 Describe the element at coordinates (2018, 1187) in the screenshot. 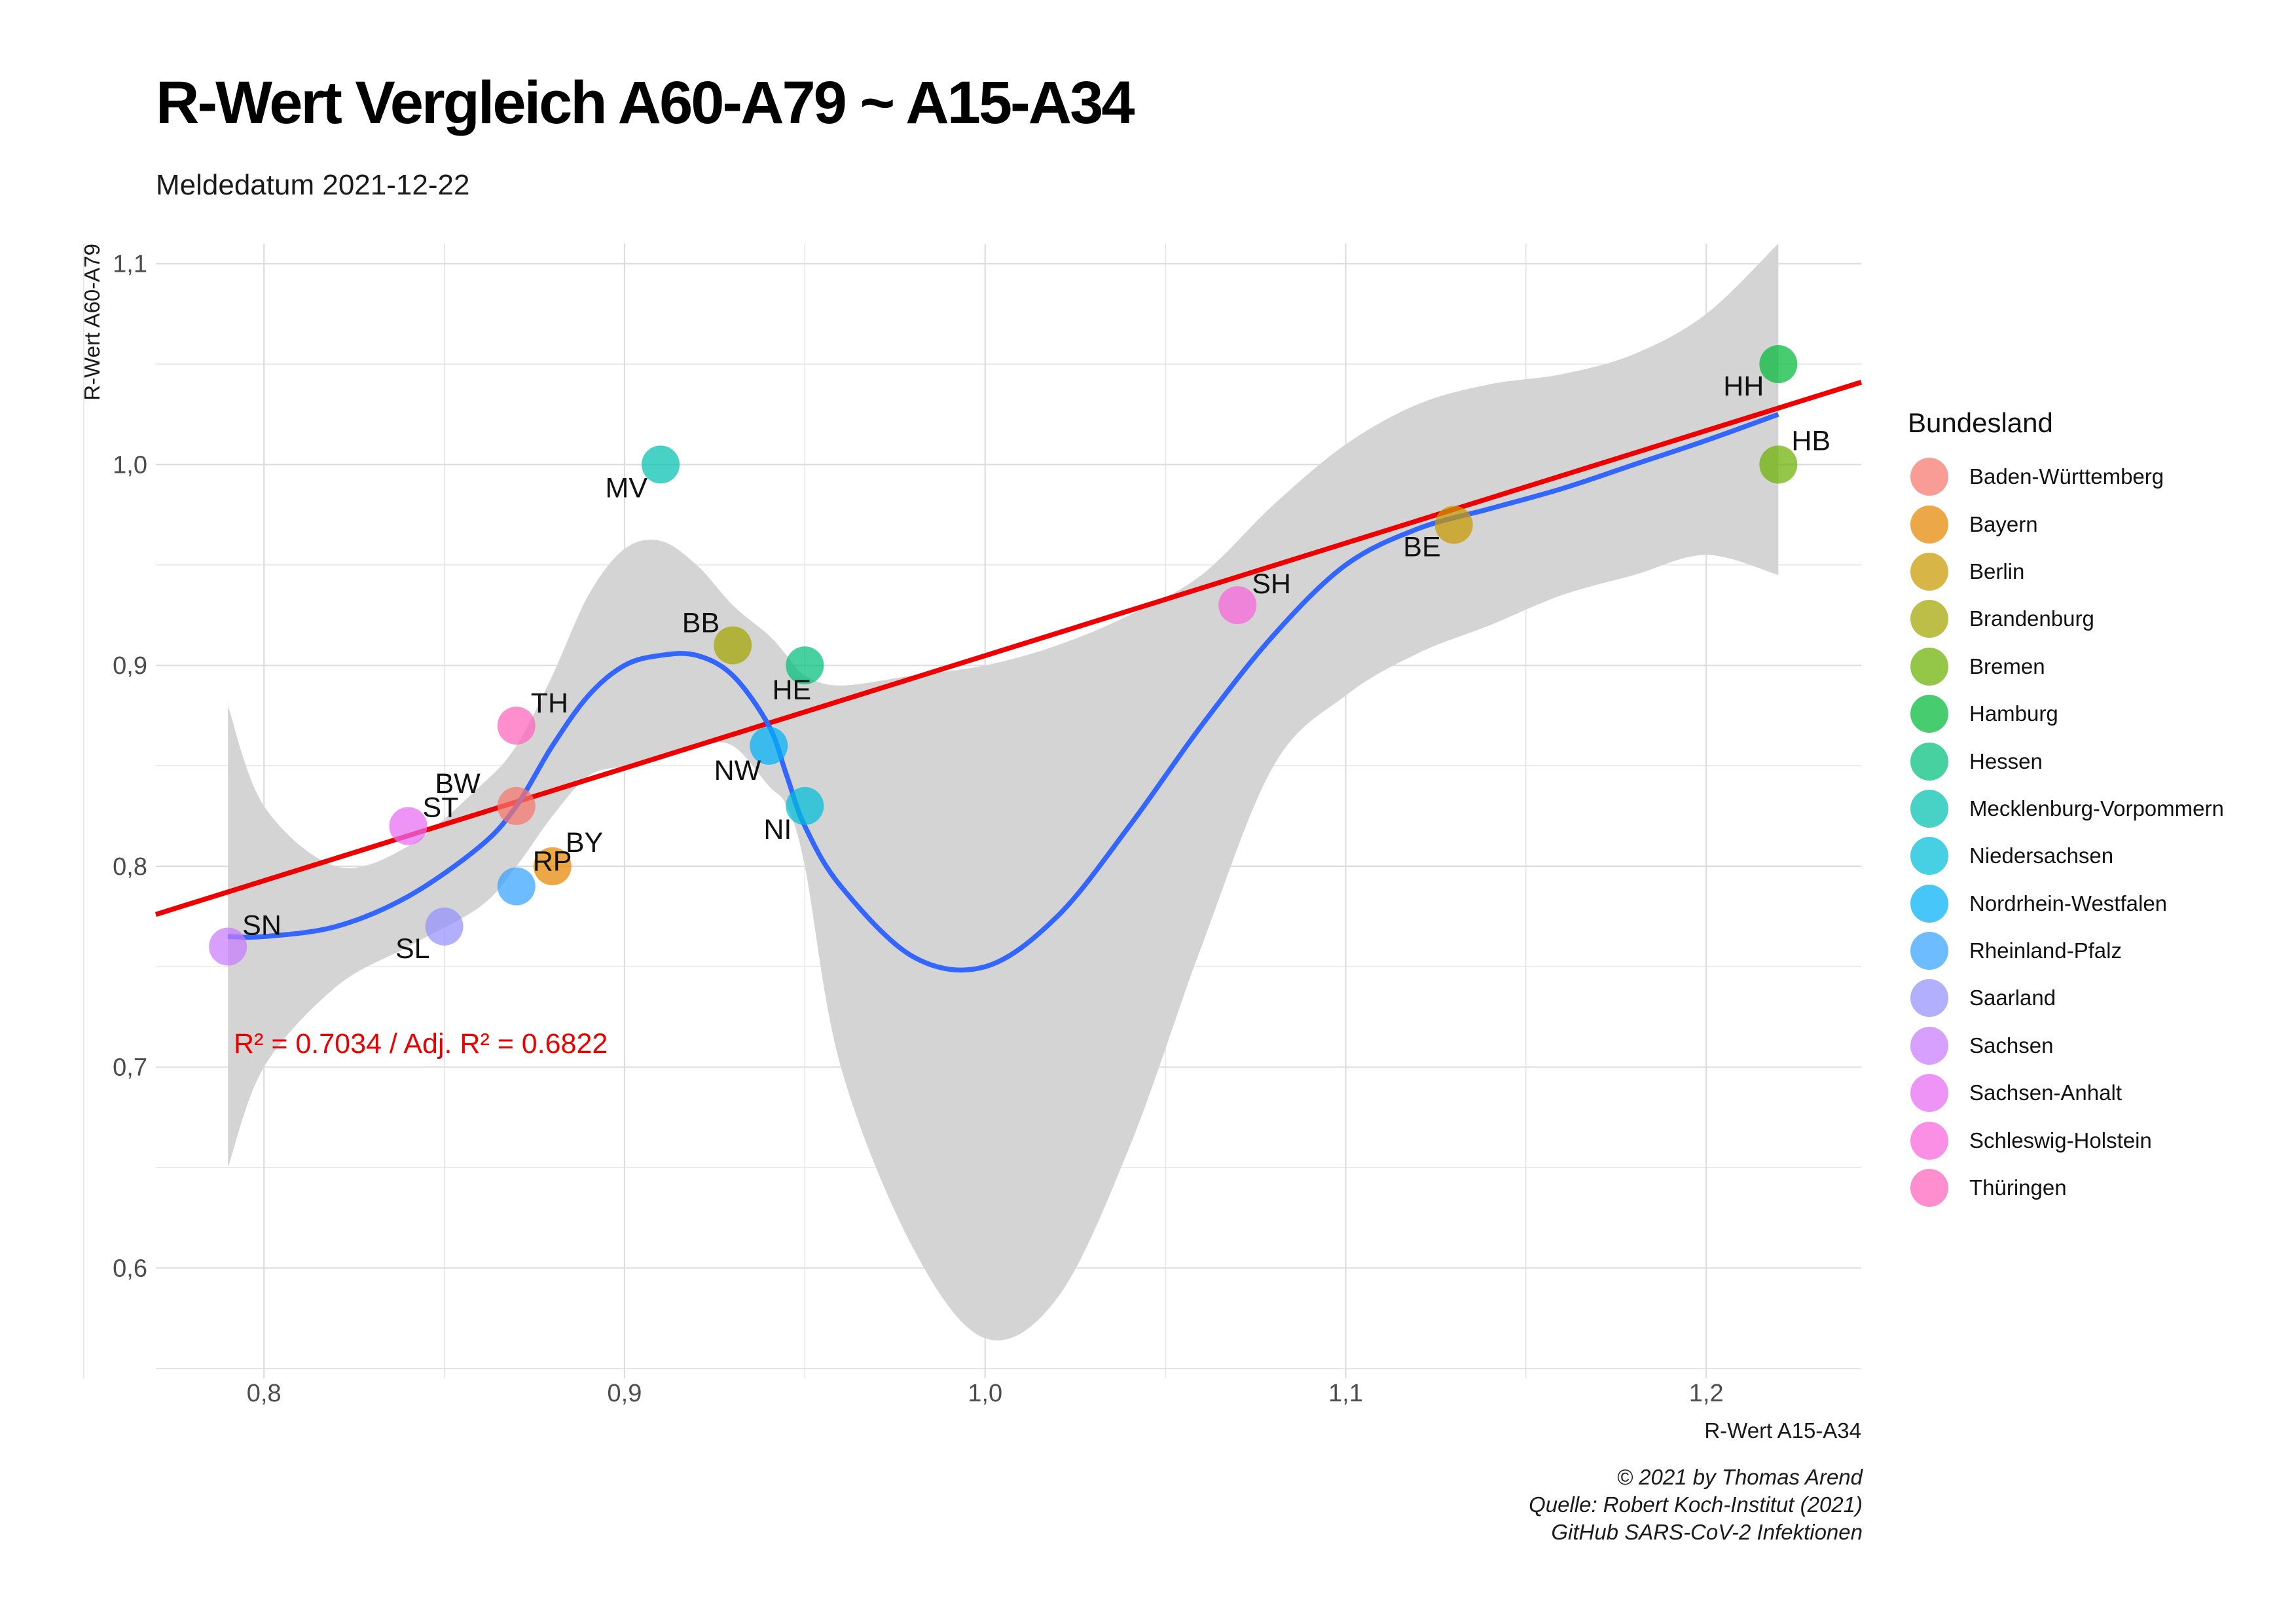

I see `legend-label: Thüringen` at that location.